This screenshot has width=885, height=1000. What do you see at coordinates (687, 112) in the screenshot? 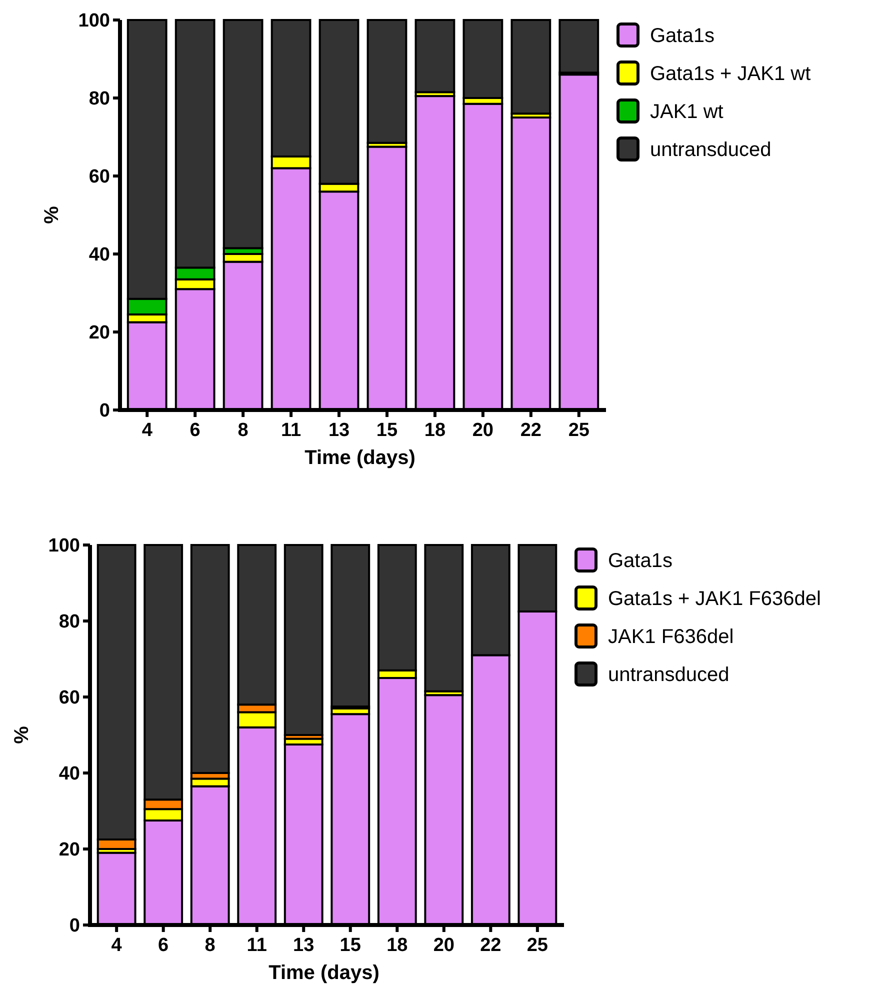
I see `legend-label: JAK1 wt` at bounding box center [687, 112].